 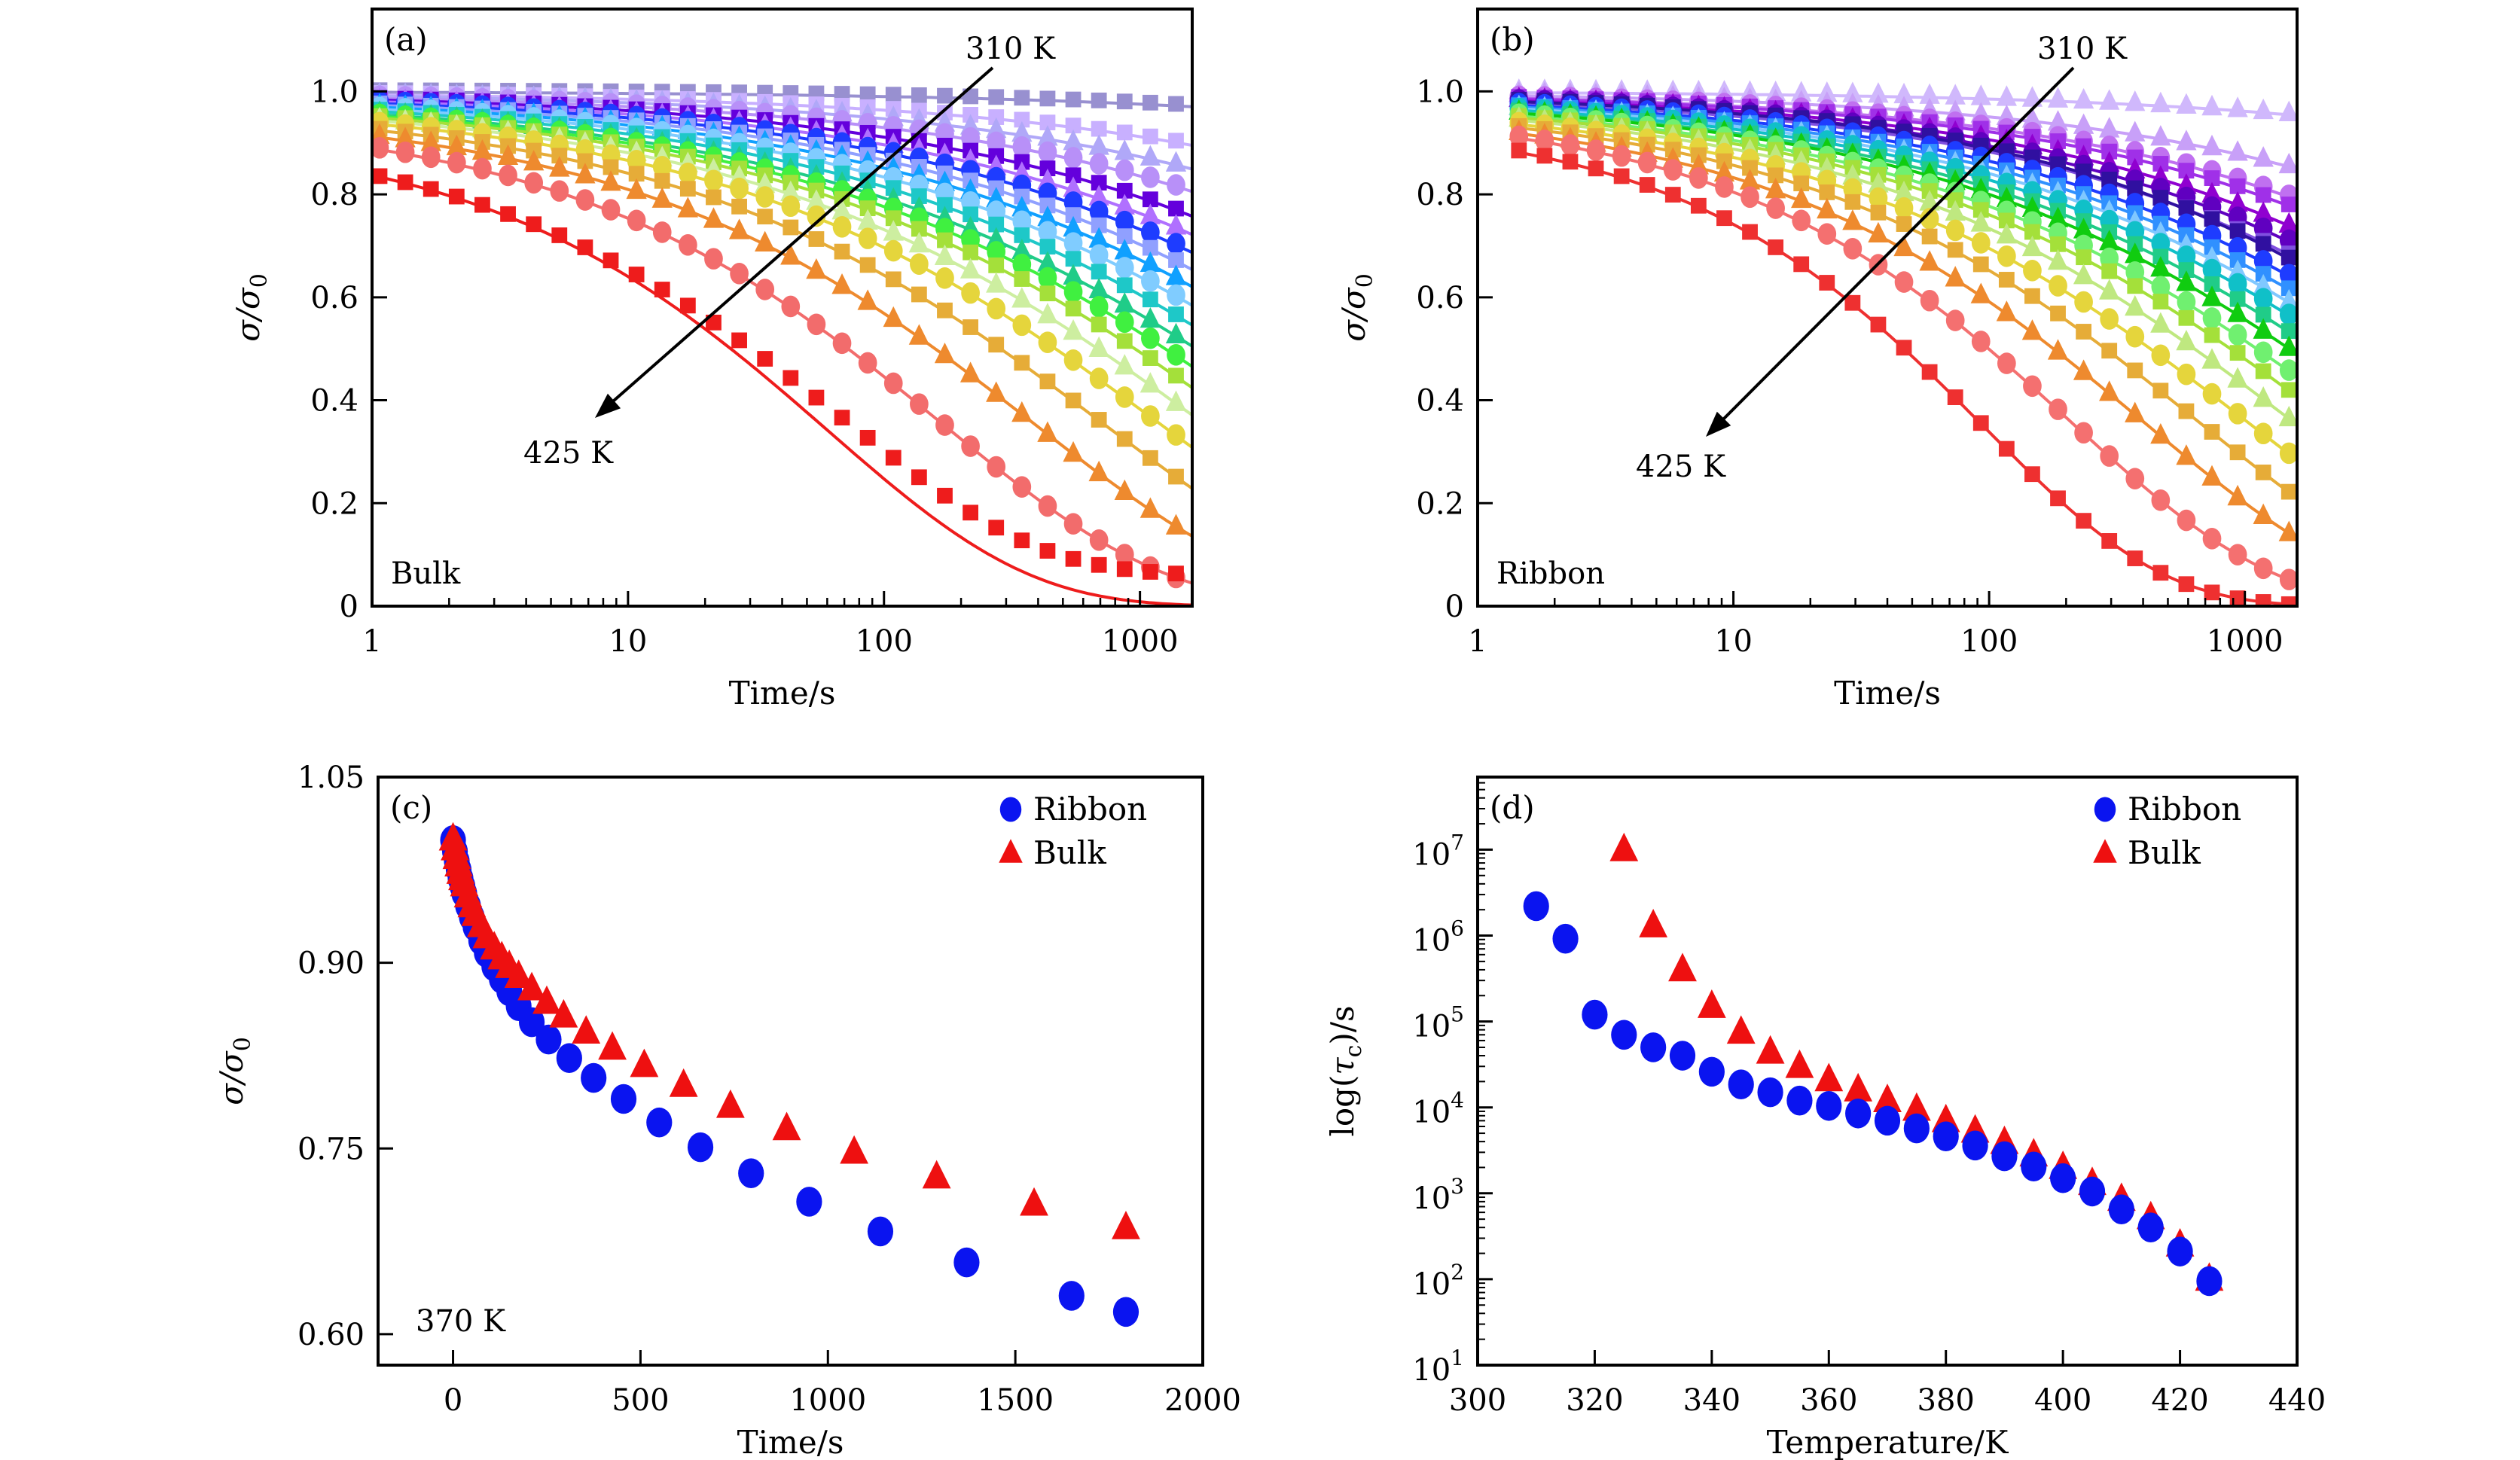 What do you see at coordinates (406, 39) in the screenshot?
I see `panel-a-label: (a)` at bounding box center [406, 39].